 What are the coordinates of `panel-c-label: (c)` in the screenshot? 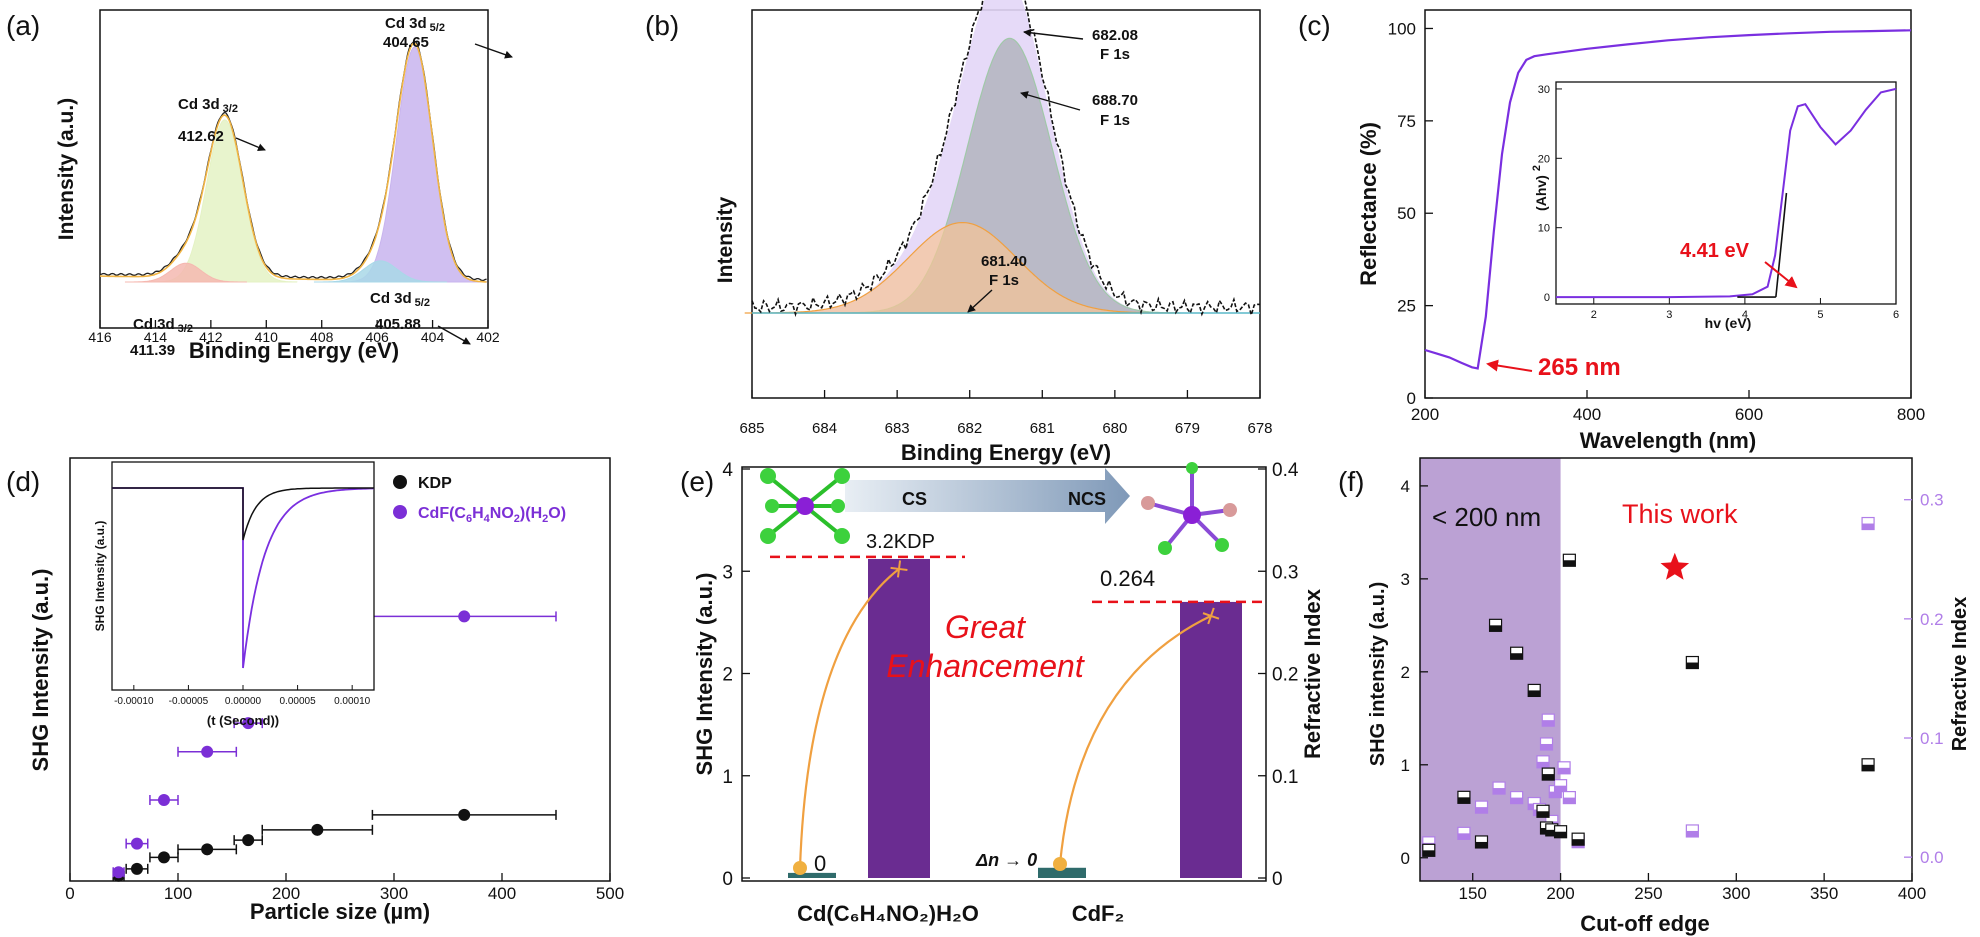 It's located at (1314, 25).